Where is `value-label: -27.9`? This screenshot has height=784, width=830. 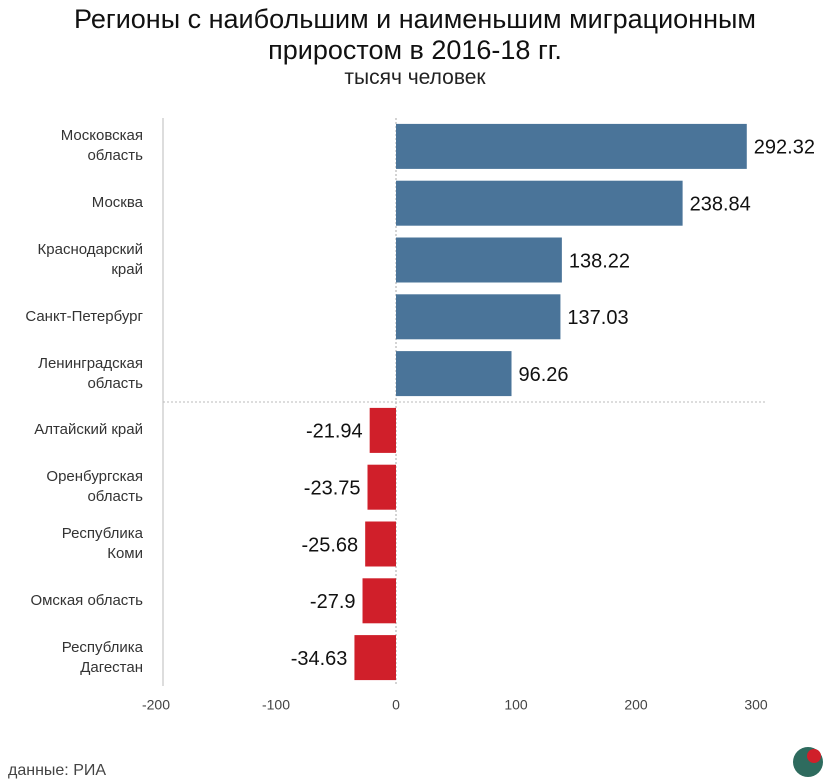 value-label: -27.9 is located at coordinates (333, 602).